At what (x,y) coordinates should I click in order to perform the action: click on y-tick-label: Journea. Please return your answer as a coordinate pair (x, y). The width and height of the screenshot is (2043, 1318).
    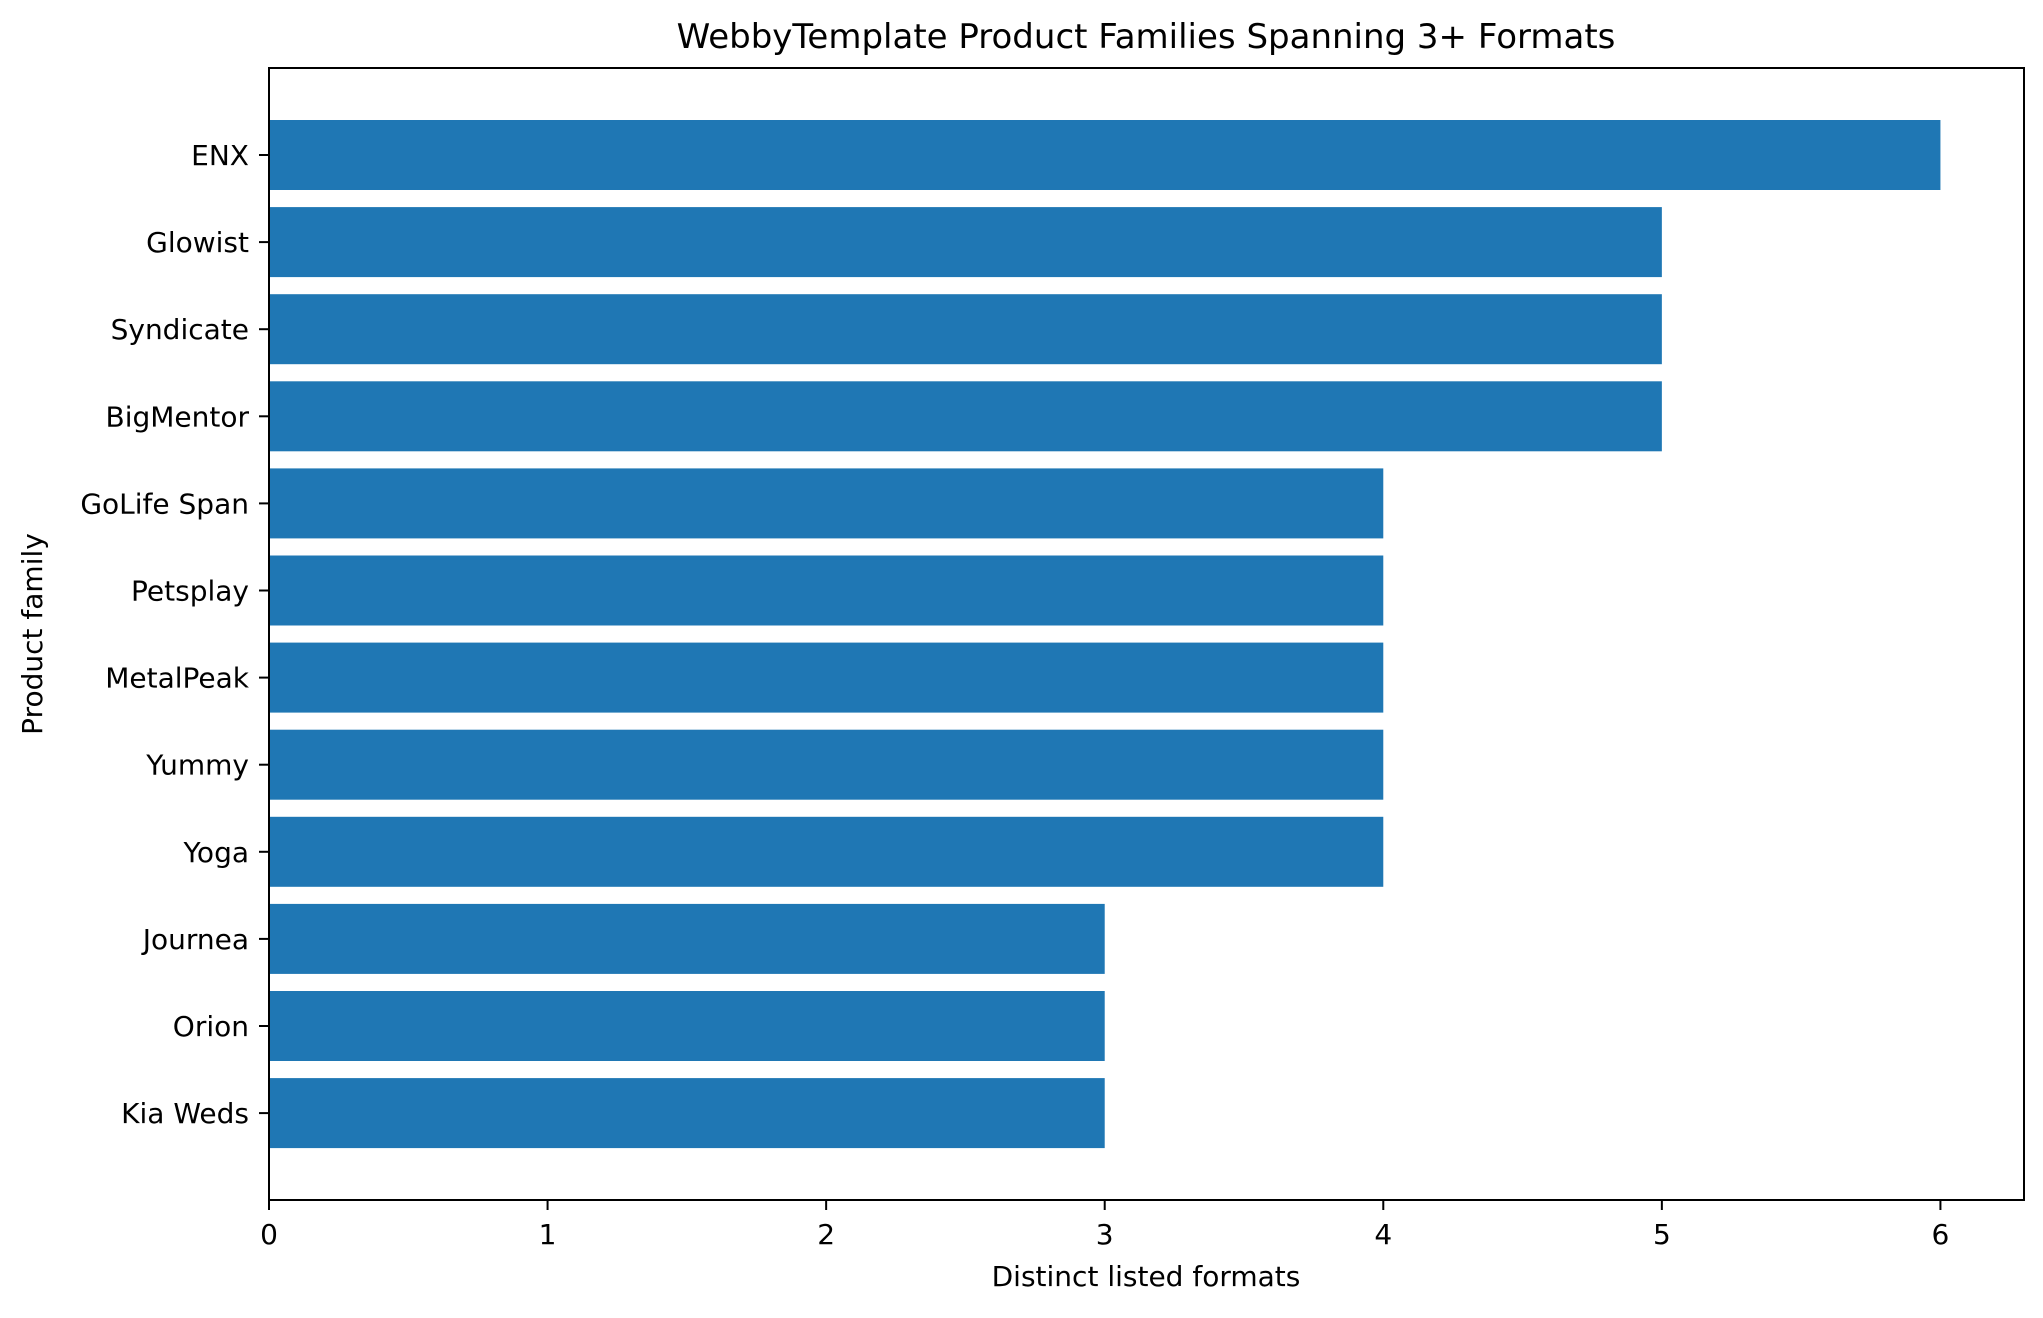
    Looking at the image, I should click on (195, 939).